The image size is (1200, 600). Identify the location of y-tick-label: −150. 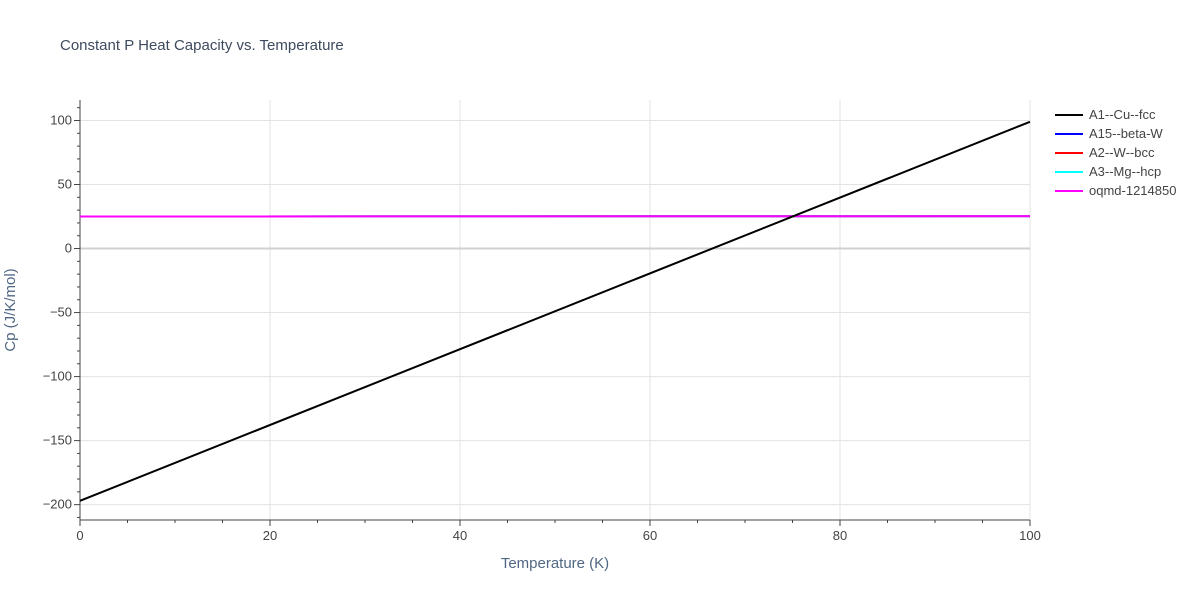
(57, 440).